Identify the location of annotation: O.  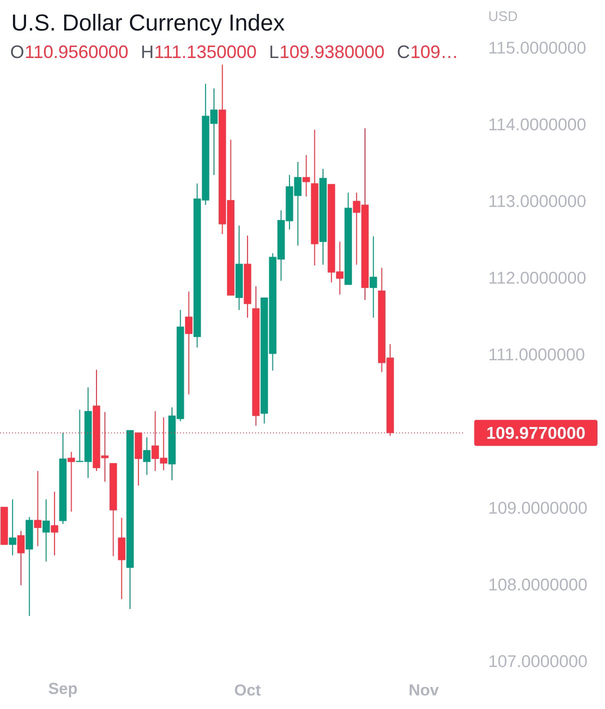
(17, 51).